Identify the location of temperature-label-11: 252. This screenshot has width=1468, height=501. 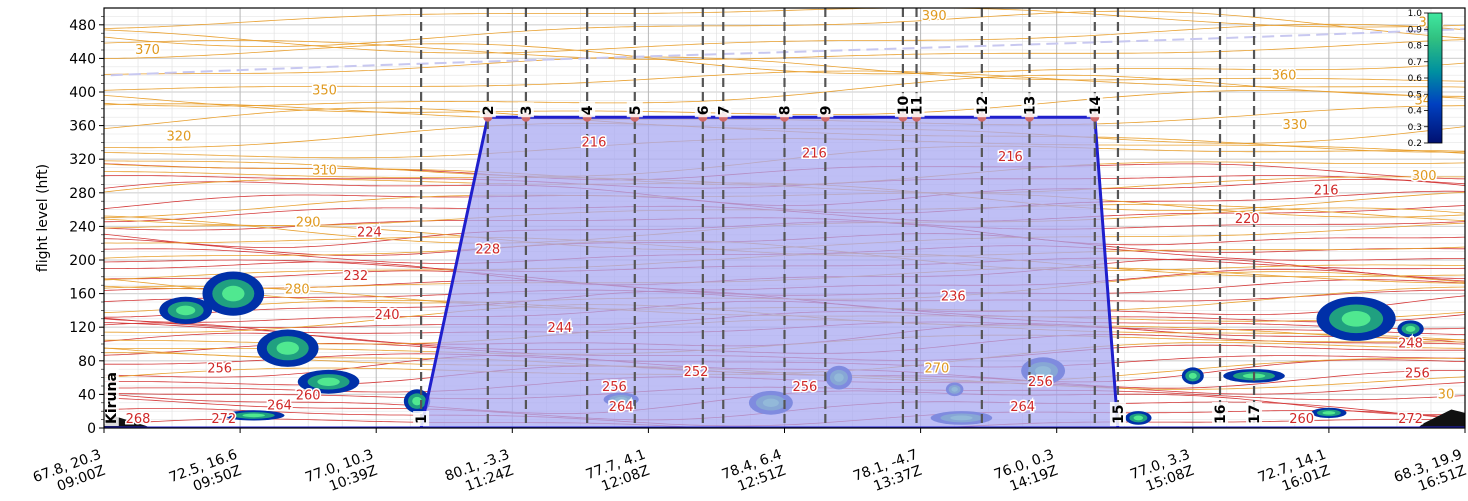
(696, 372).